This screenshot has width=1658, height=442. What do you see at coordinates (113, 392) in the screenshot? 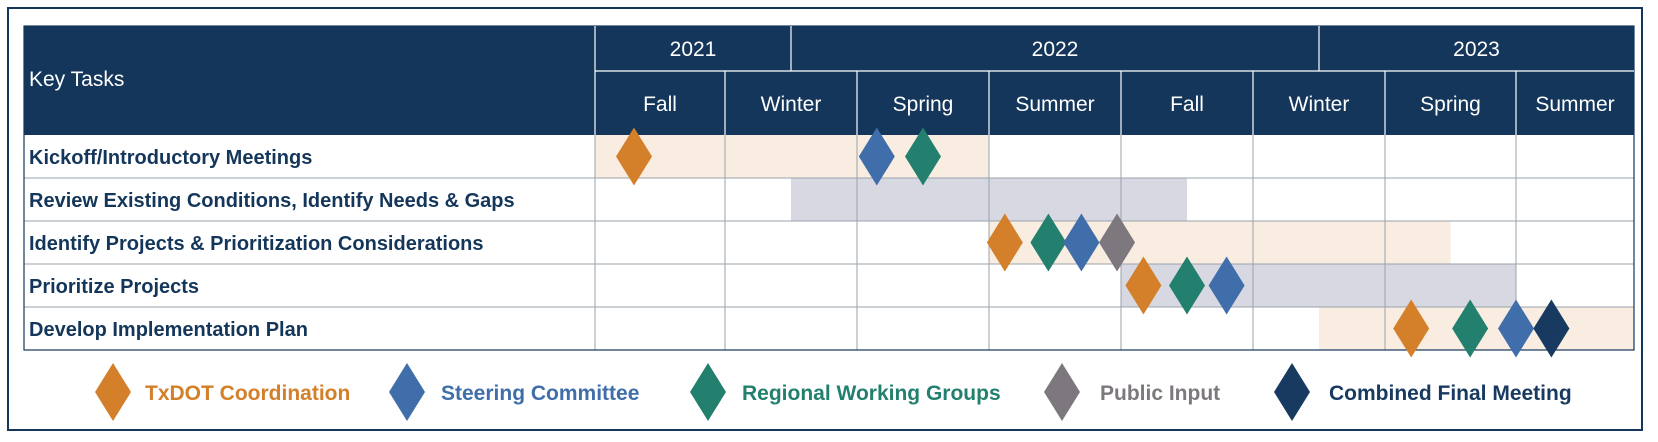
I see `legend-txdot-icon` at bounding box center [113, 392].